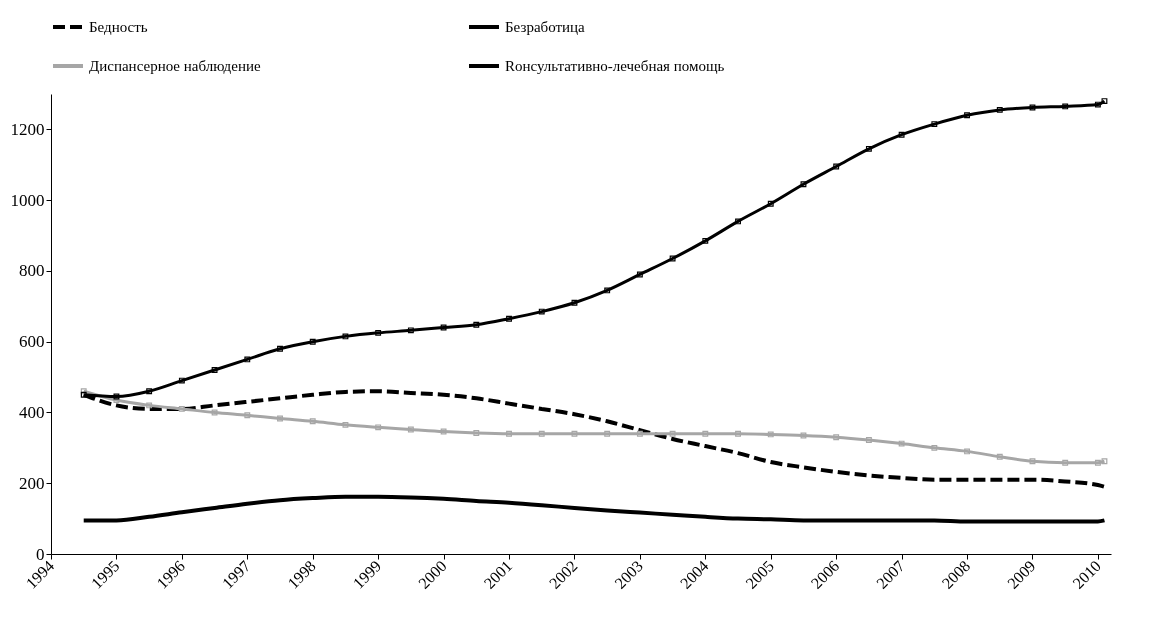  I want to click on legend-label: Rонсультативно-лечебная помощь, so click(615, 66).